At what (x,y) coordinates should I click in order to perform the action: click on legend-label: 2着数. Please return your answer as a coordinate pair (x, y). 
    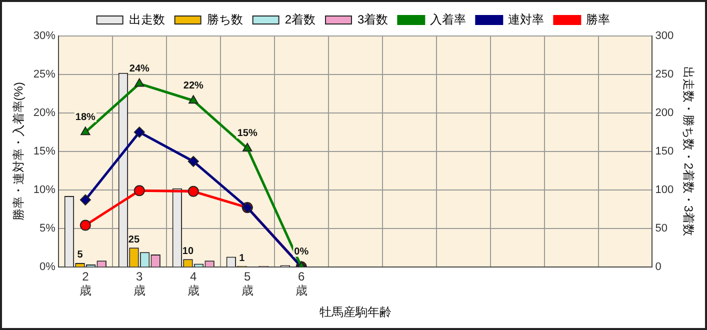
    Looking at the image, I should click on (300, 19).